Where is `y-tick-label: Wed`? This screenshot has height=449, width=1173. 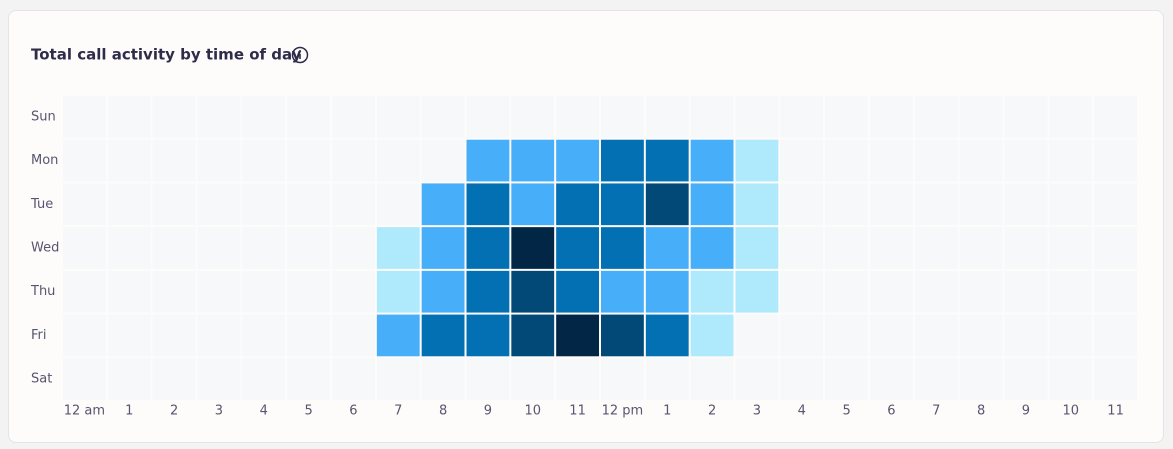 y-tick-label: Wed is located at coordinates (45, 248).